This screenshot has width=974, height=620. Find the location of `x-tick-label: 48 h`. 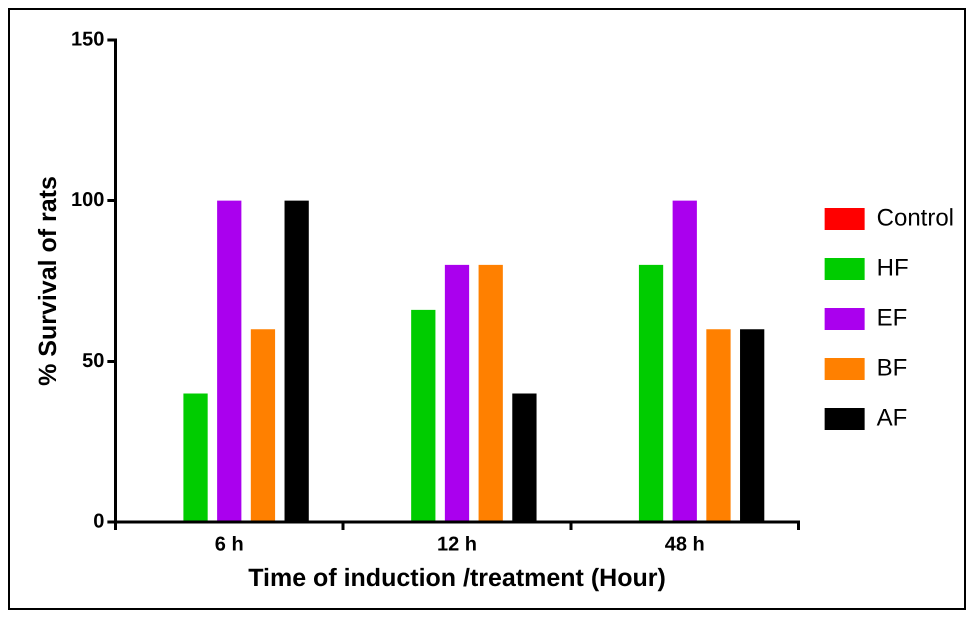

x-tick-label: 48 h is located at coordinates (684, 545).